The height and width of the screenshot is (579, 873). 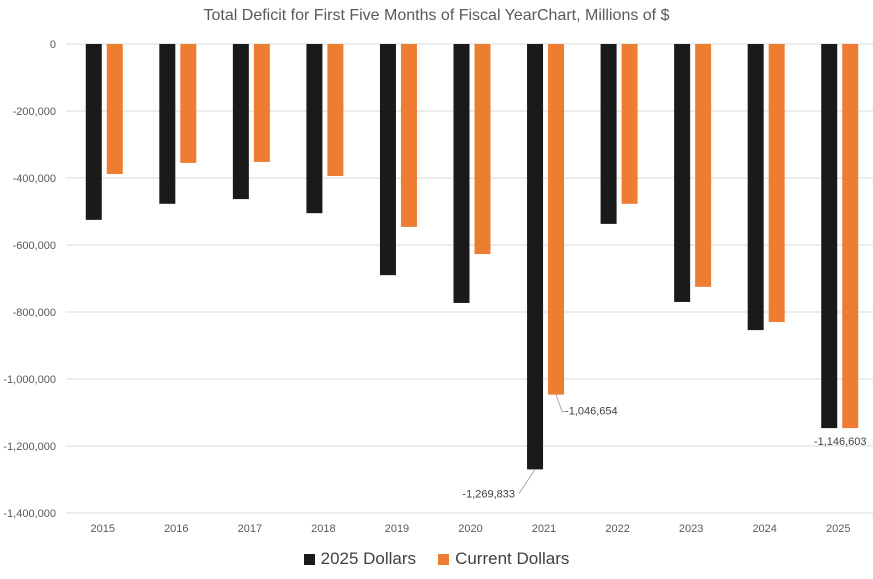 What do you see at coordinates (840, 442) in the screenshot?
I see `data-label: -1,146,603` at bounding box center [840, 442].